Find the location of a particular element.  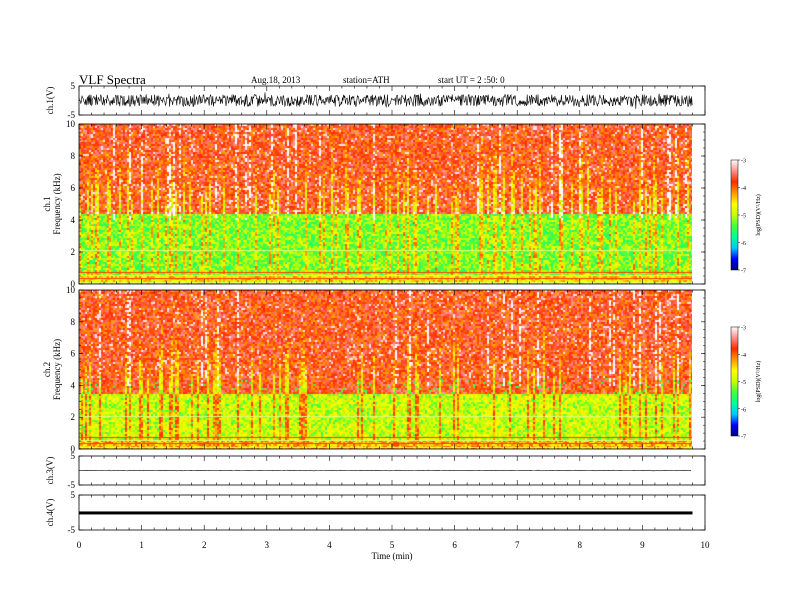

x-tick-label: 7 is located at coordinates (517, 545).